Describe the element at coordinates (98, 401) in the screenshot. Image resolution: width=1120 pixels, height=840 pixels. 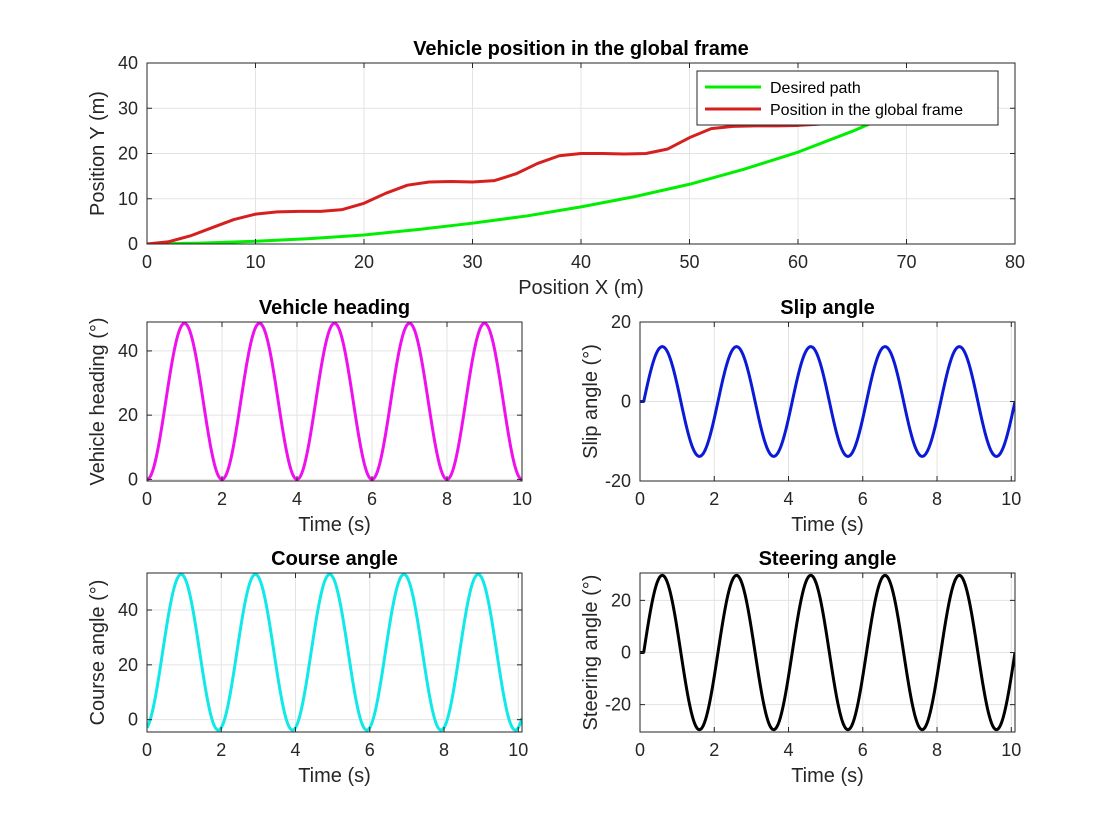
I see `y-axis-label: Vehicle heading (°)` at that location.